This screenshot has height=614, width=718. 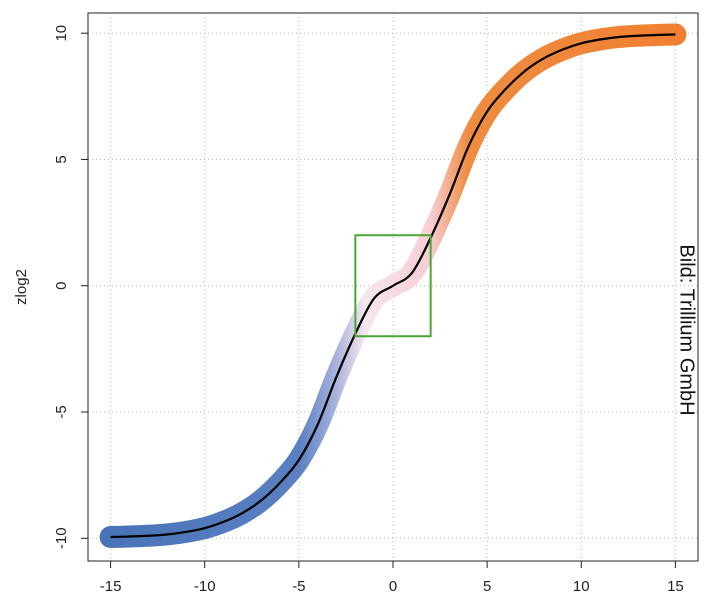 What do you see at coordinates (61, 411) in the screenshot?
I see `y-tick-label: -5` at bounding box center [61, 411].